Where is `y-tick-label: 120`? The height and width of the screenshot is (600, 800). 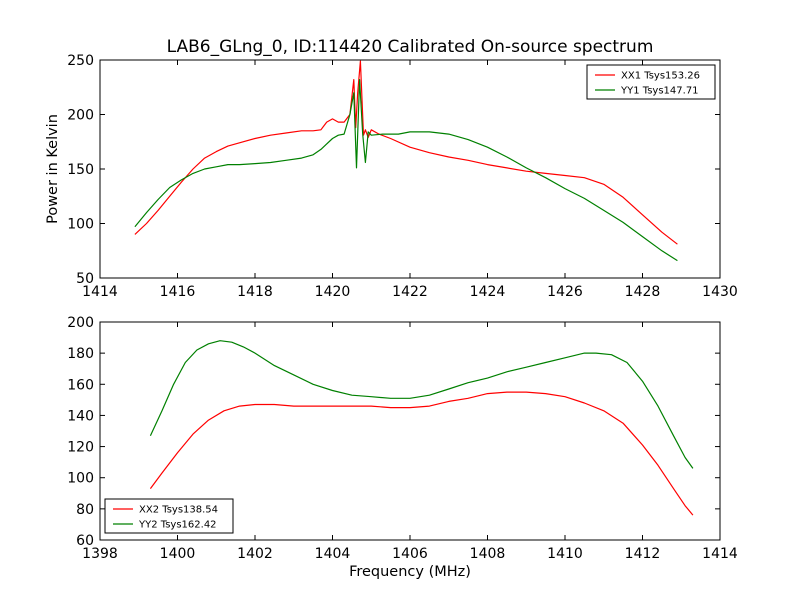 y-tick-label: 120 is located at coordinates (80, 448).